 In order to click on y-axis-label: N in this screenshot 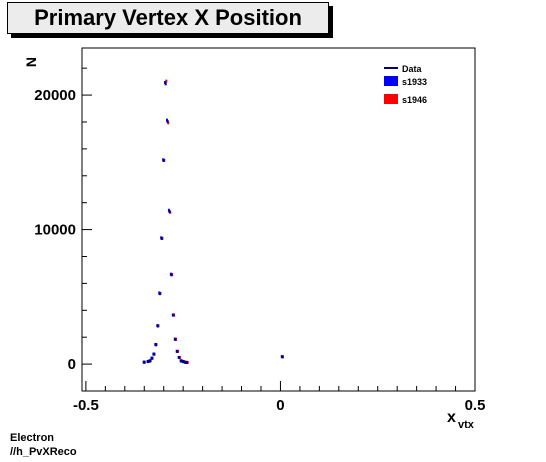, I will do `click(31, 62)`.